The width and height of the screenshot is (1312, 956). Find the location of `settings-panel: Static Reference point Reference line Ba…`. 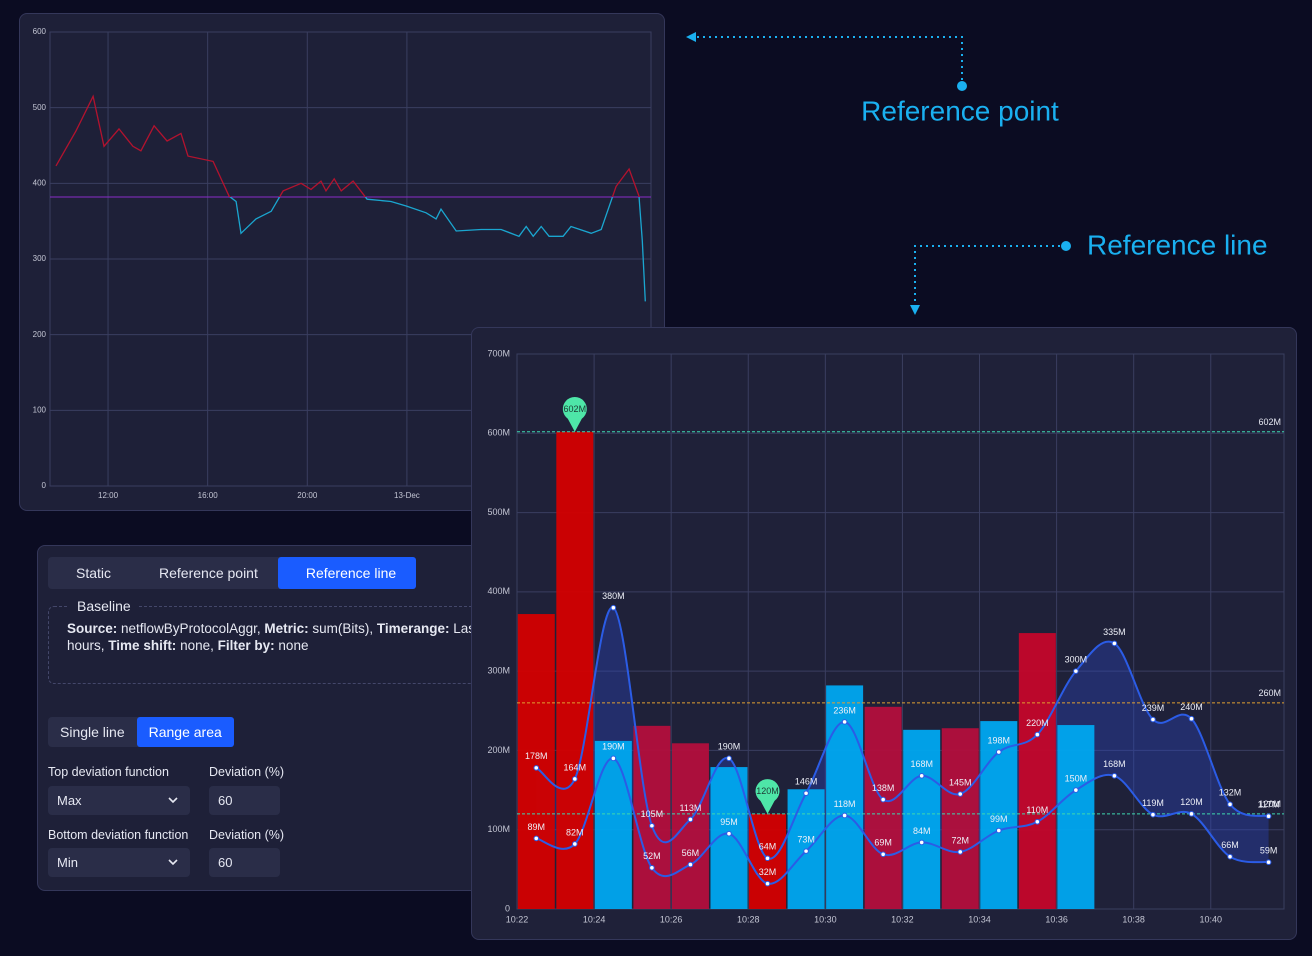

settings-panel: Static Reference point Reference line Ba… is located at coordinates (267, 718).